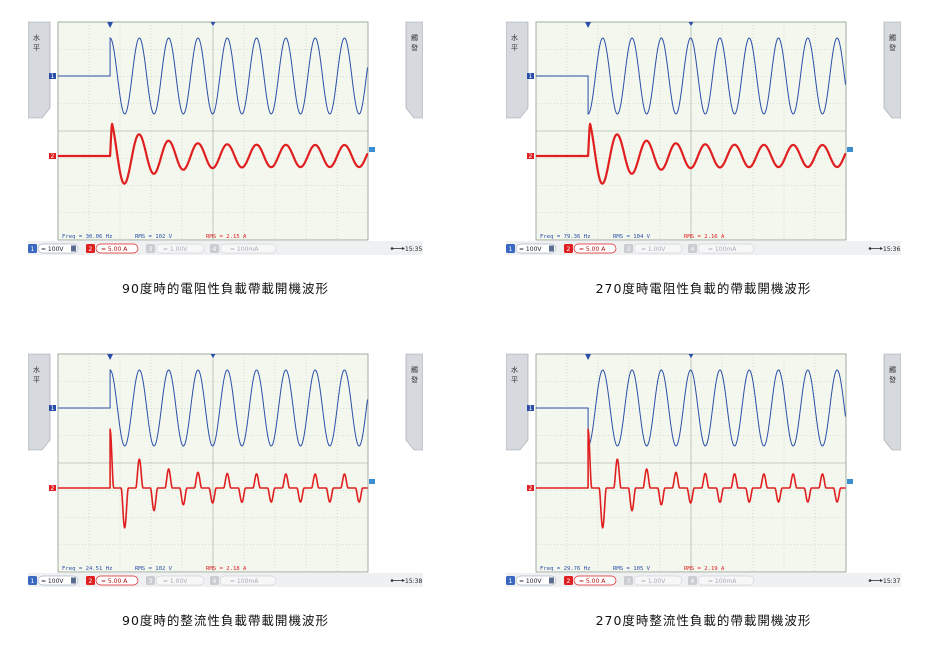 The image size is (950, 660). What do you see at coordinates (36, 37) in the screenshot?
I see `horizontal-menu-label: 水` at bounding box center [36, 37].